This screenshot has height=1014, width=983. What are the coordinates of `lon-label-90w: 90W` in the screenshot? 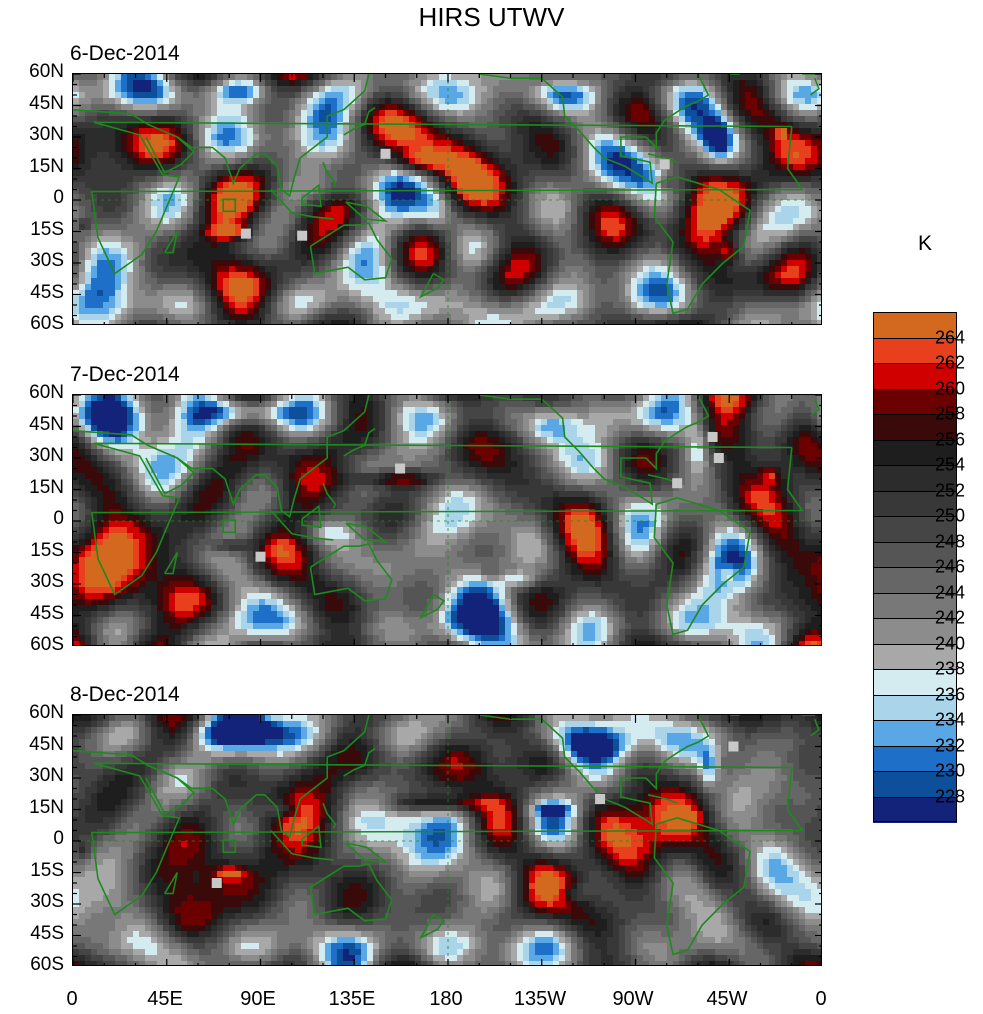 It's located at (633, 999).